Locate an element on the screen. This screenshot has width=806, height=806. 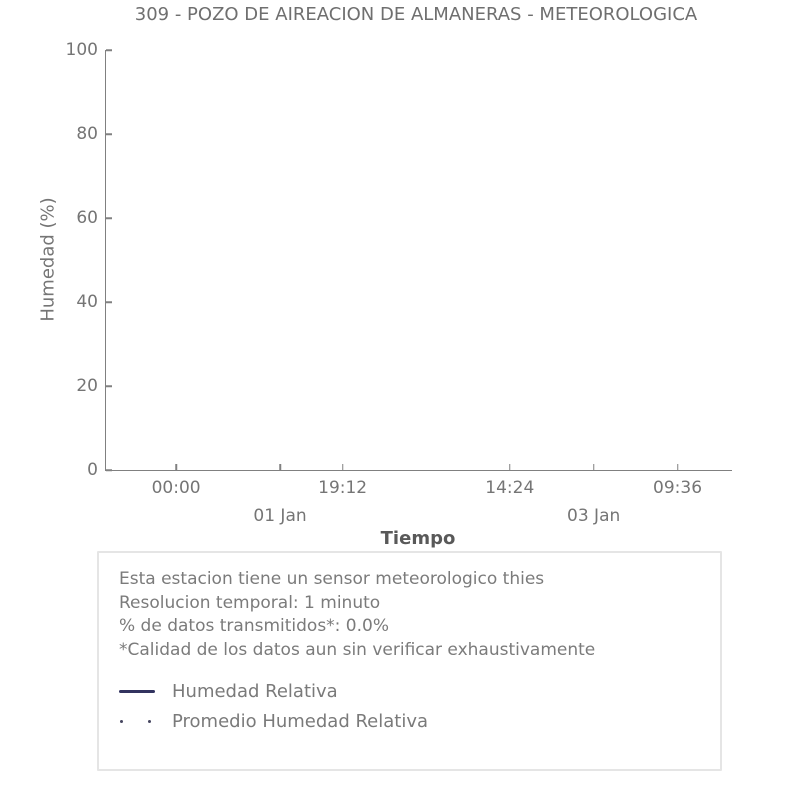
y-tick-label: 100 is located at coordinates (81, 50).